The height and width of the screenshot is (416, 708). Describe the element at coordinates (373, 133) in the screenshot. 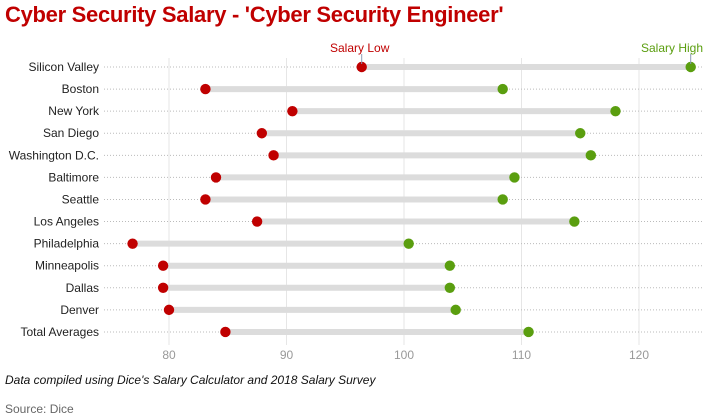

I see `chart-row: San Diego` at that location.